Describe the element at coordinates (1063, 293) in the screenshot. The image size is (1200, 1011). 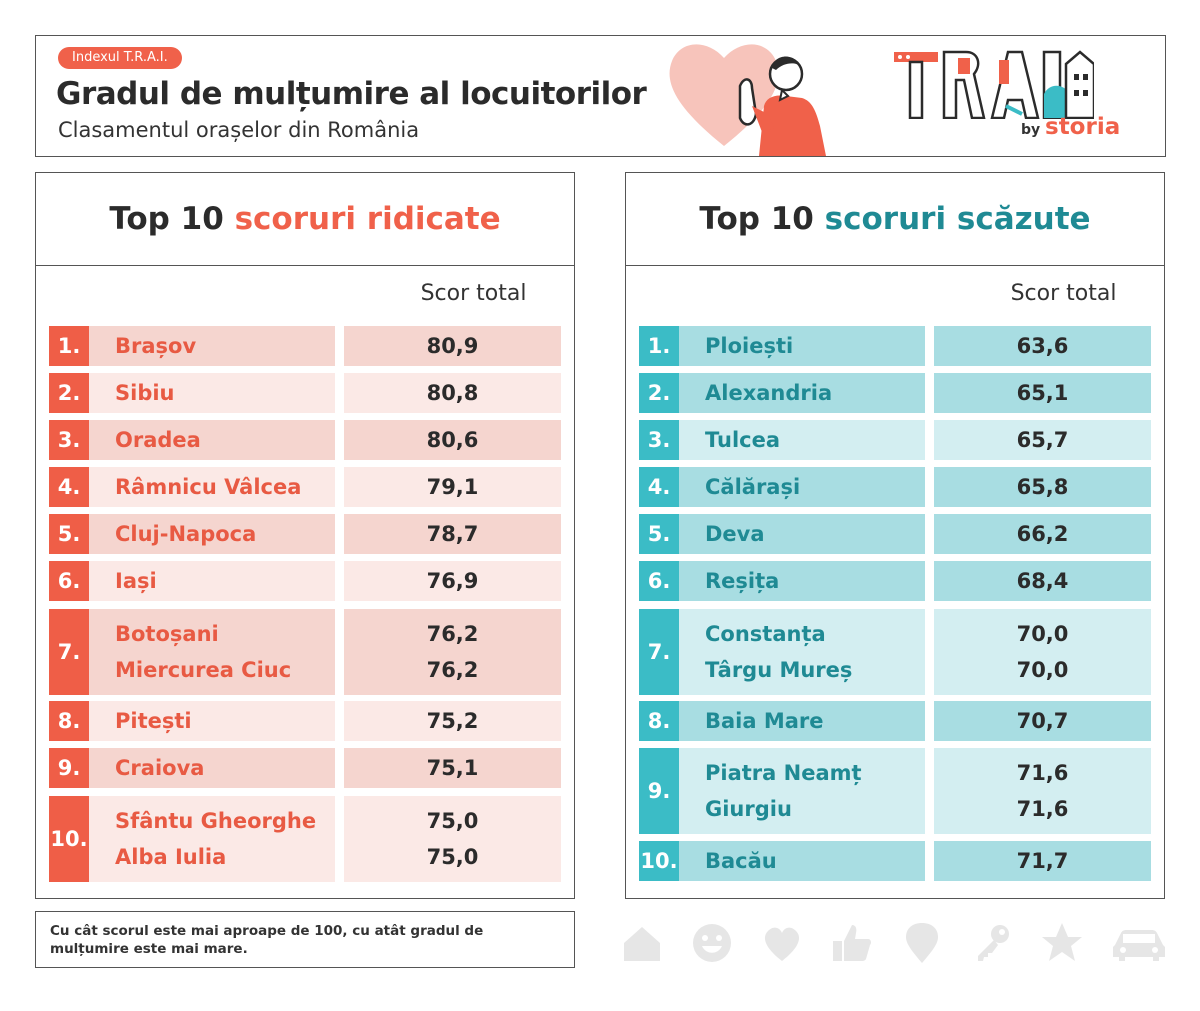
I see `low-score-column-header: Scor total` at that location.